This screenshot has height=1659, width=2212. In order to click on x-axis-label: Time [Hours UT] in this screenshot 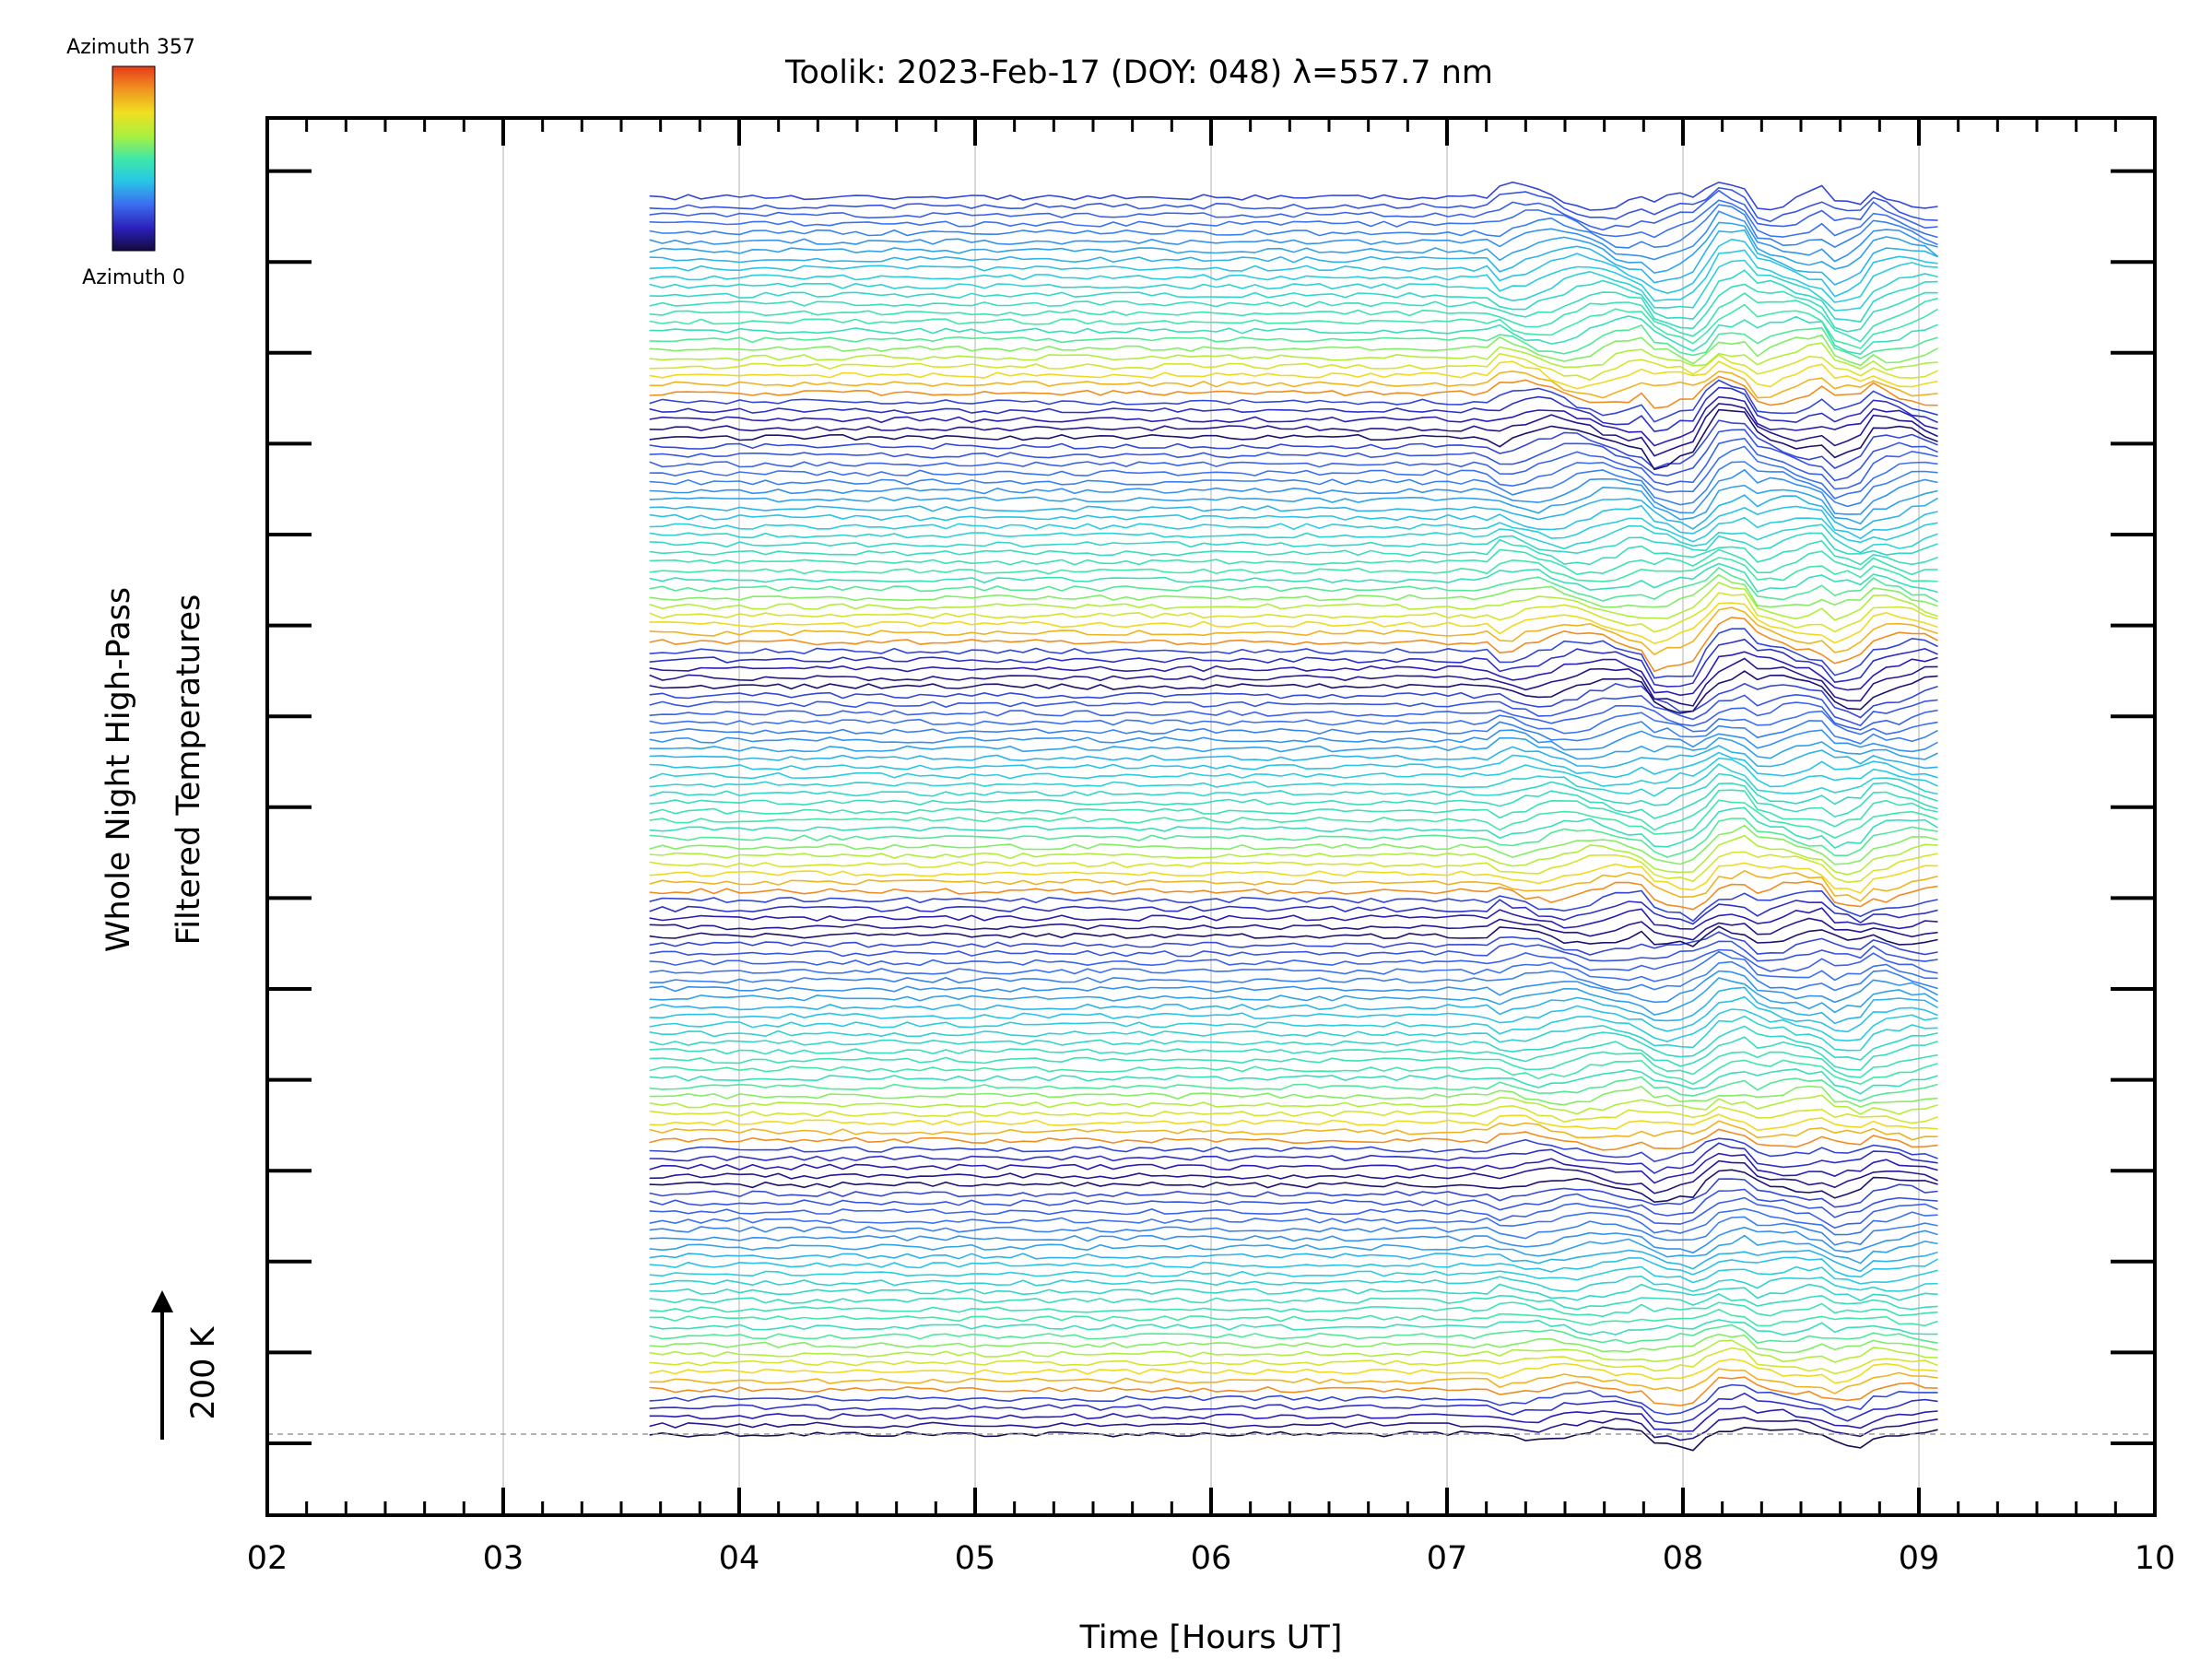, I will do `click(1211, 1637)`.